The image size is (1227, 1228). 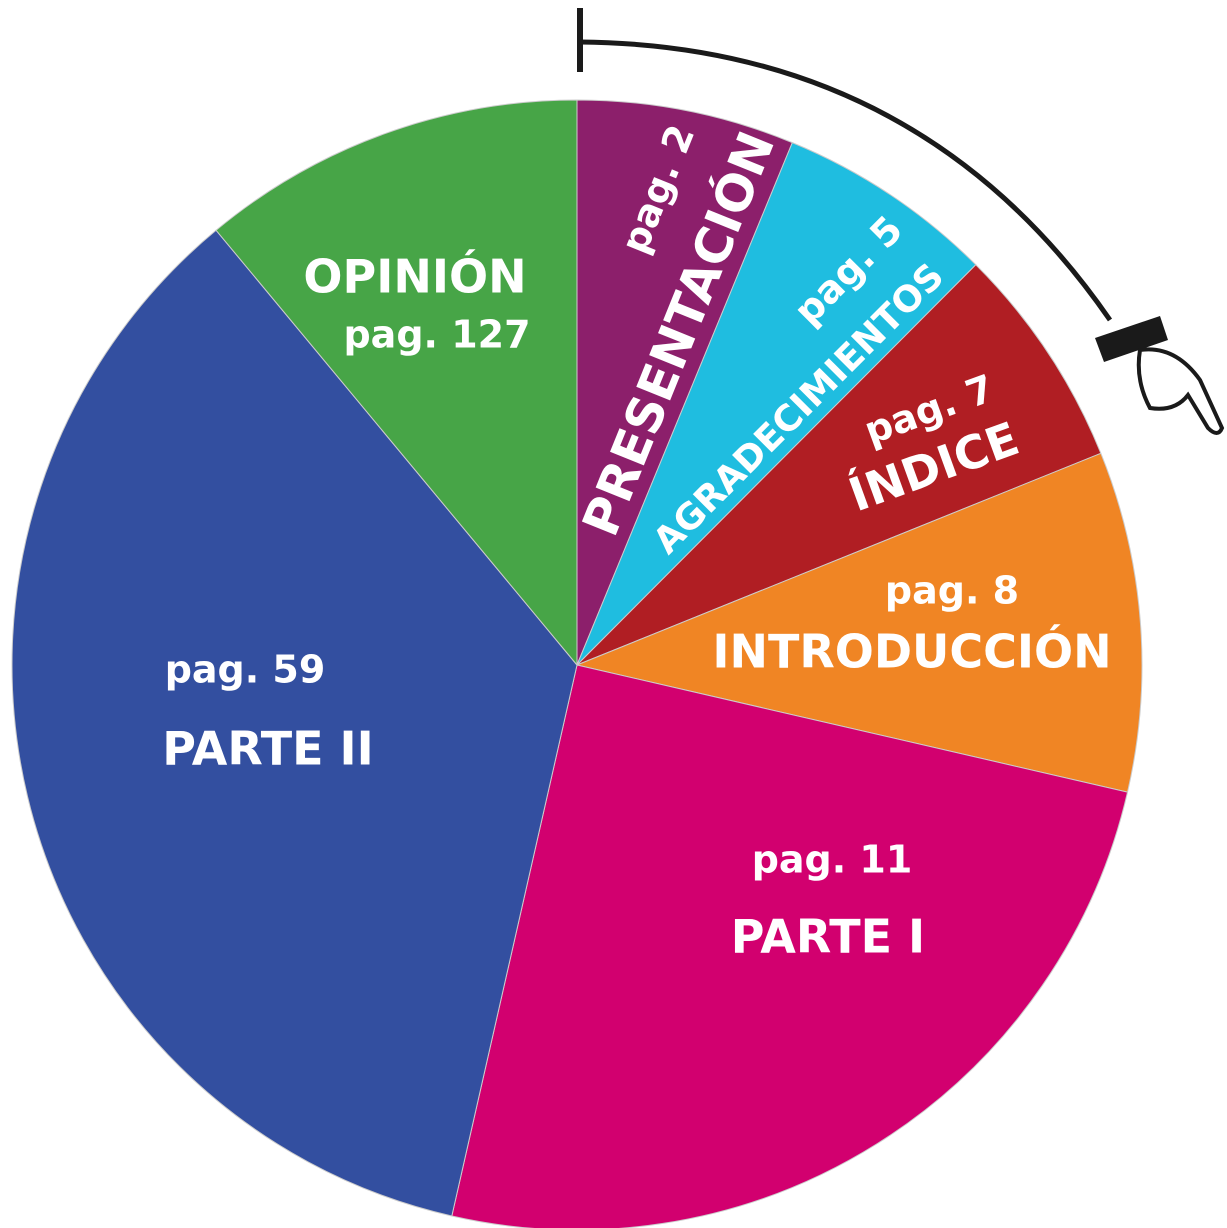 I want to click on section-title: PARTE II, so click(x=268, y=749).